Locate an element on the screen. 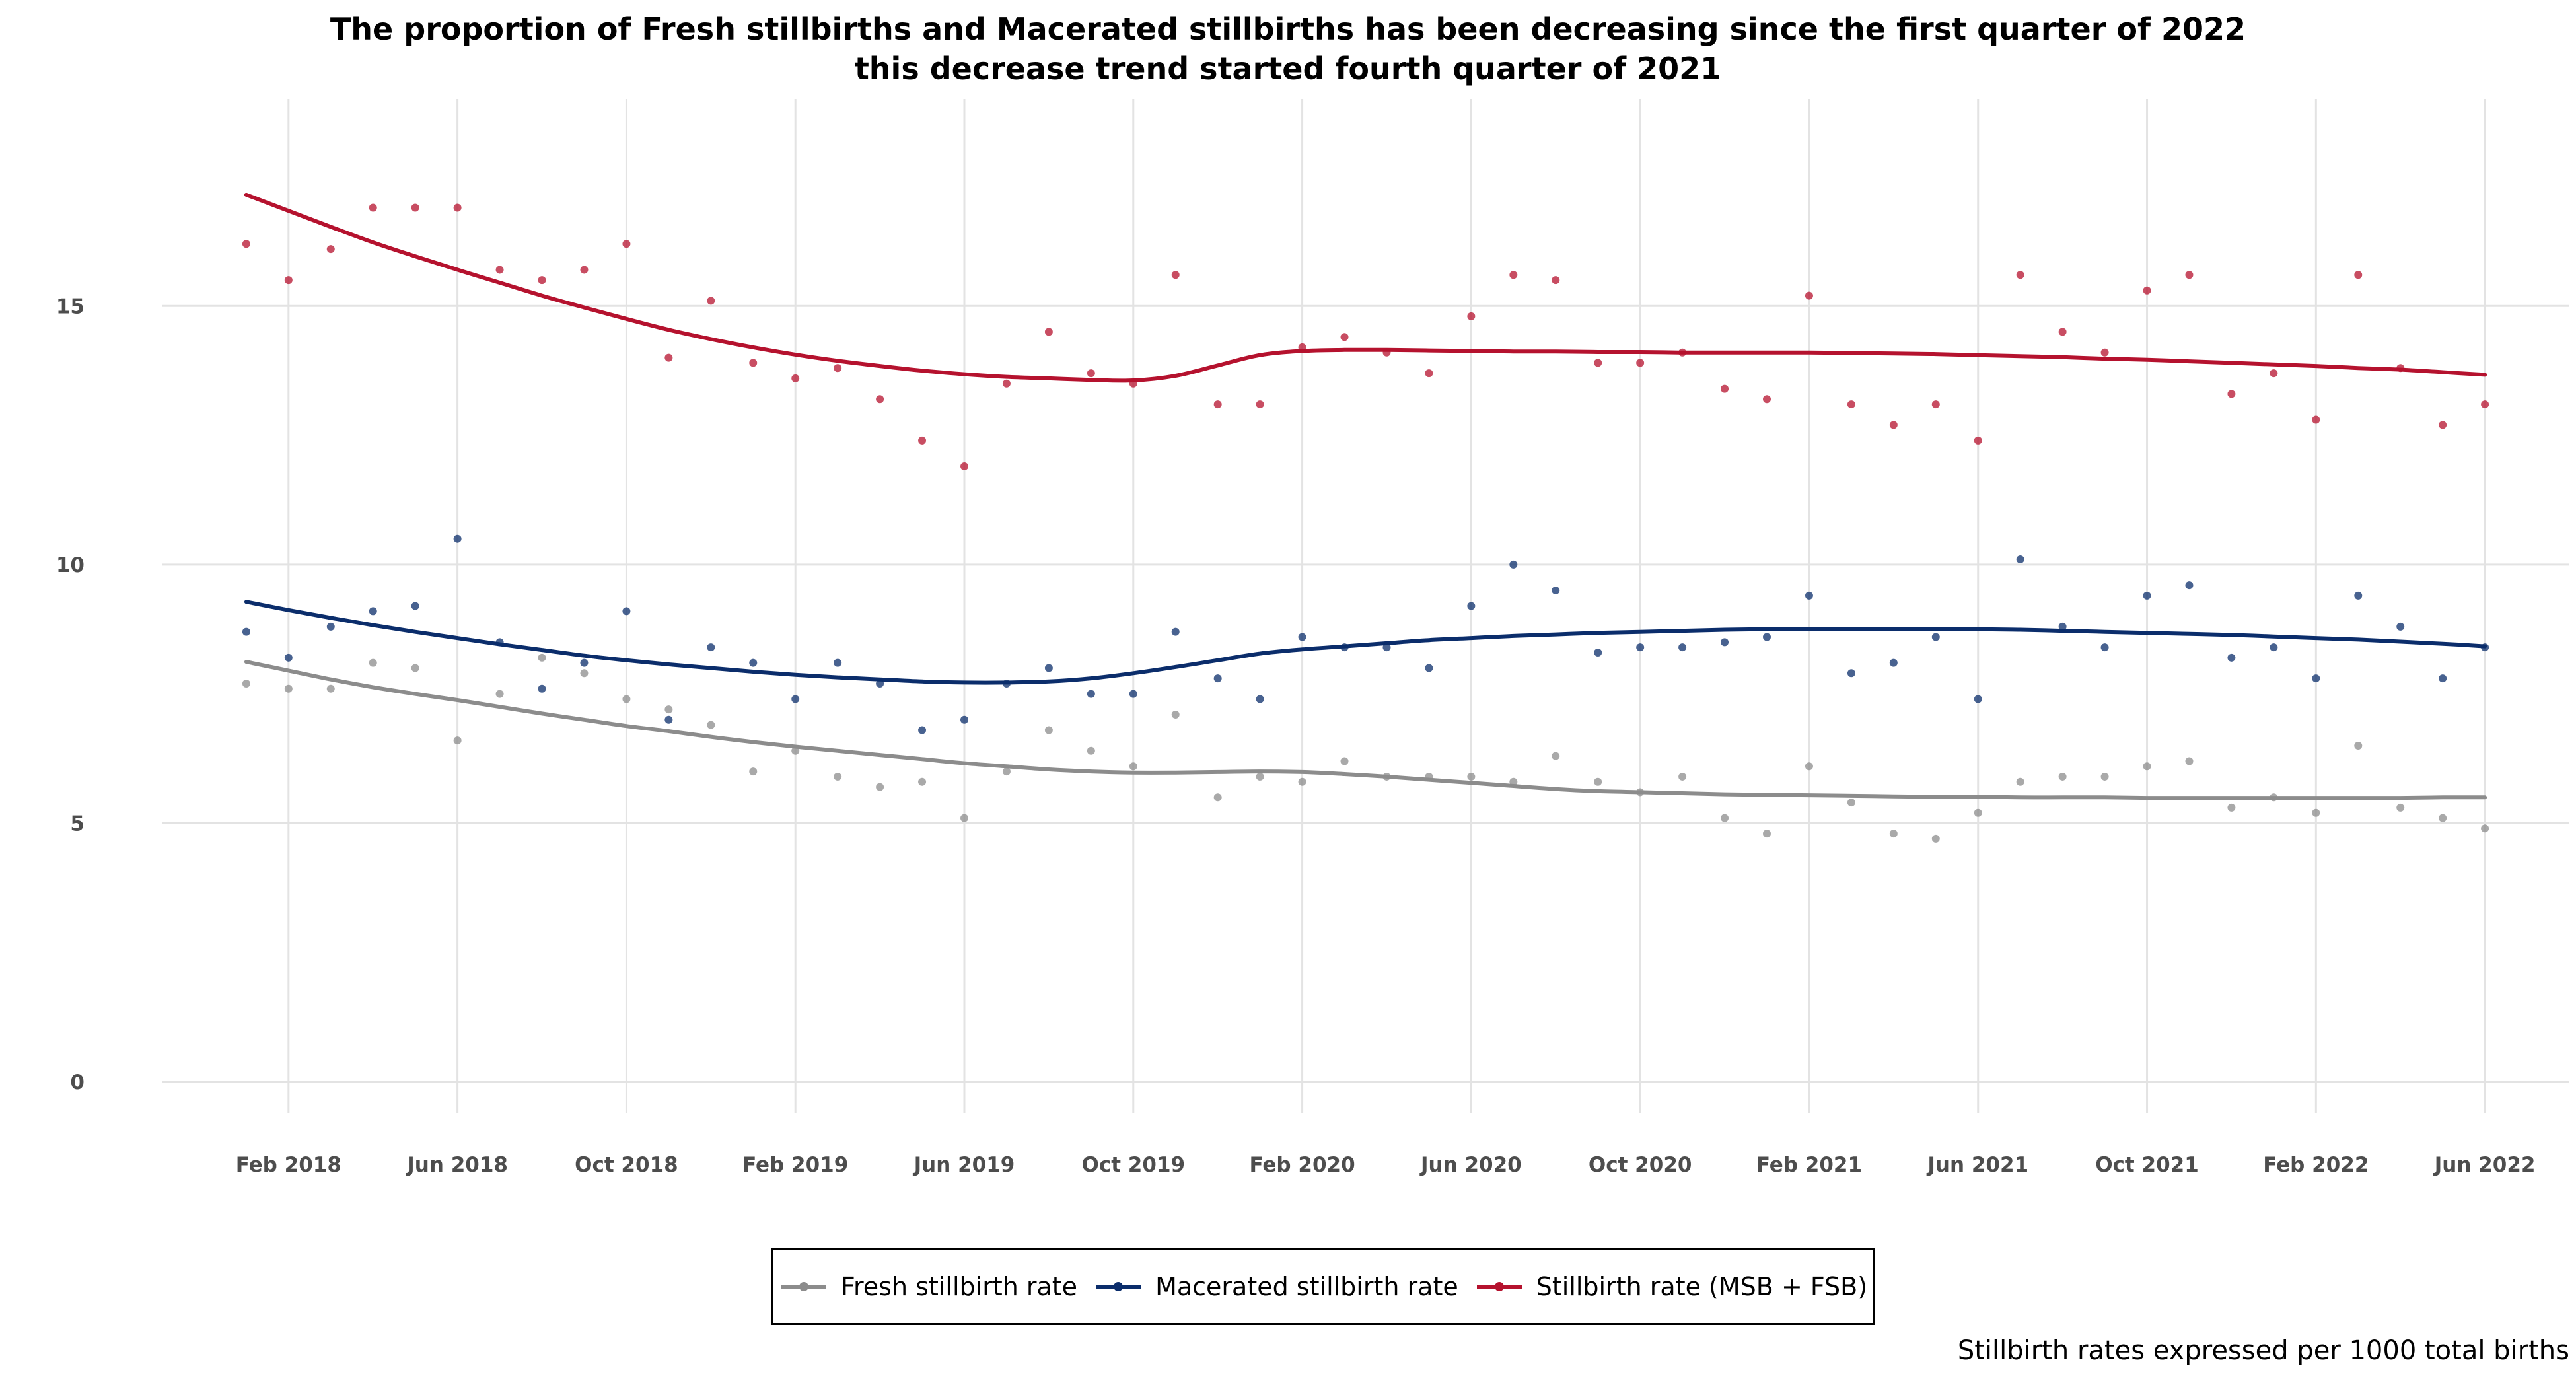 Image resolution: width=2576 pixels, height=1387 pixels. x-tick-label: Jun 2019 is located at coordinates (964, 1165).